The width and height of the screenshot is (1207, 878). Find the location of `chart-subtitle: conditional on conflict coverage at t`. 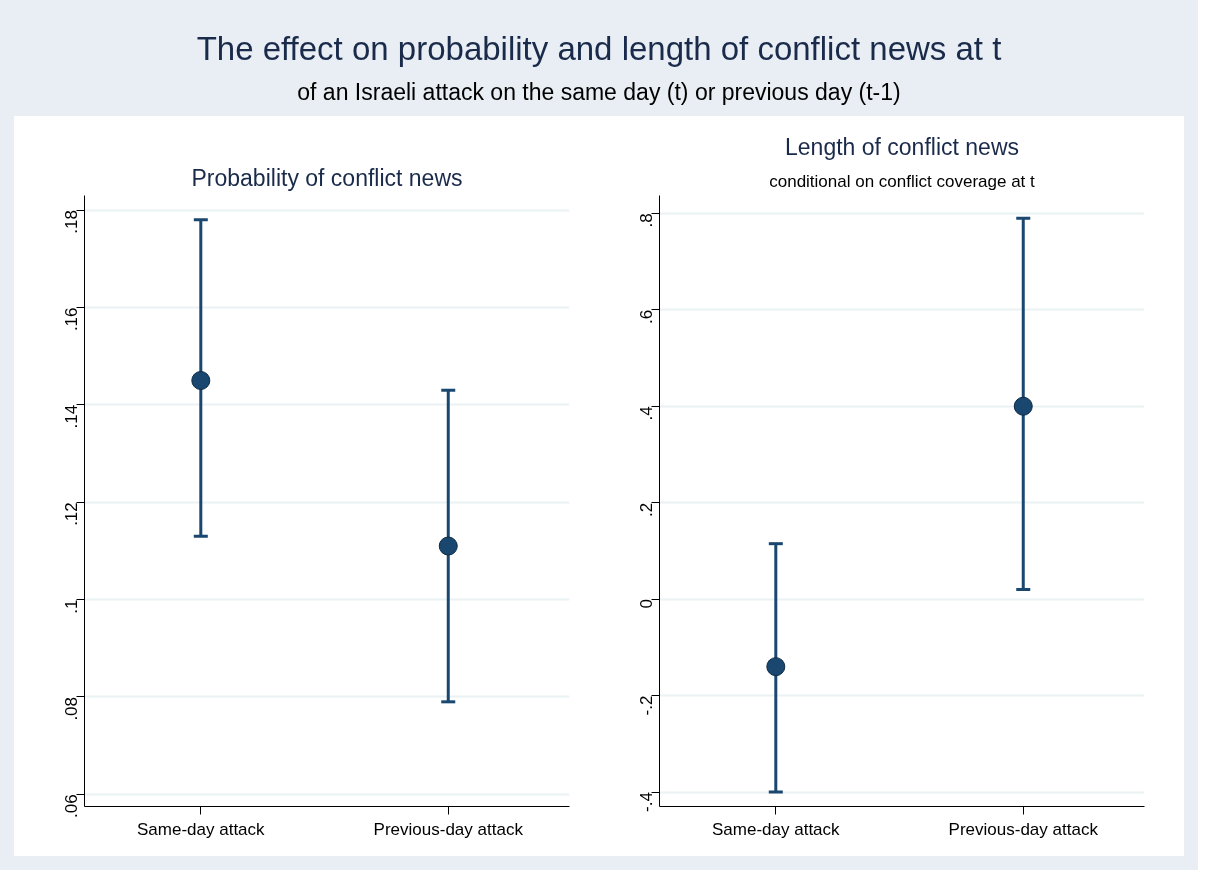

chart-subtitle: conditional on conflict coverage at t is located at coordinates (902, 181).